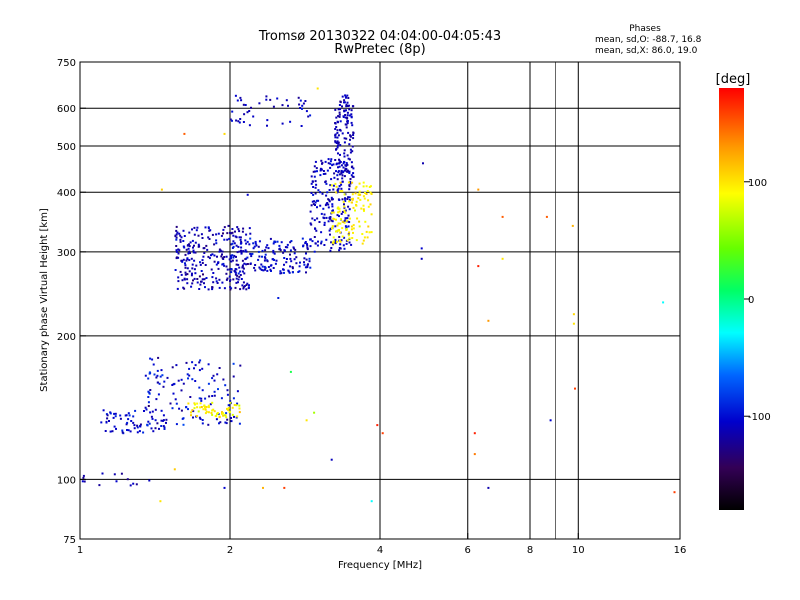 The height and width of the screenshot is (600, 800). What do you see at coordinates (380, 565) in the screenshot?
I see `x-axis-label: Frequency [MHz]` at bounding box center [380, 565].